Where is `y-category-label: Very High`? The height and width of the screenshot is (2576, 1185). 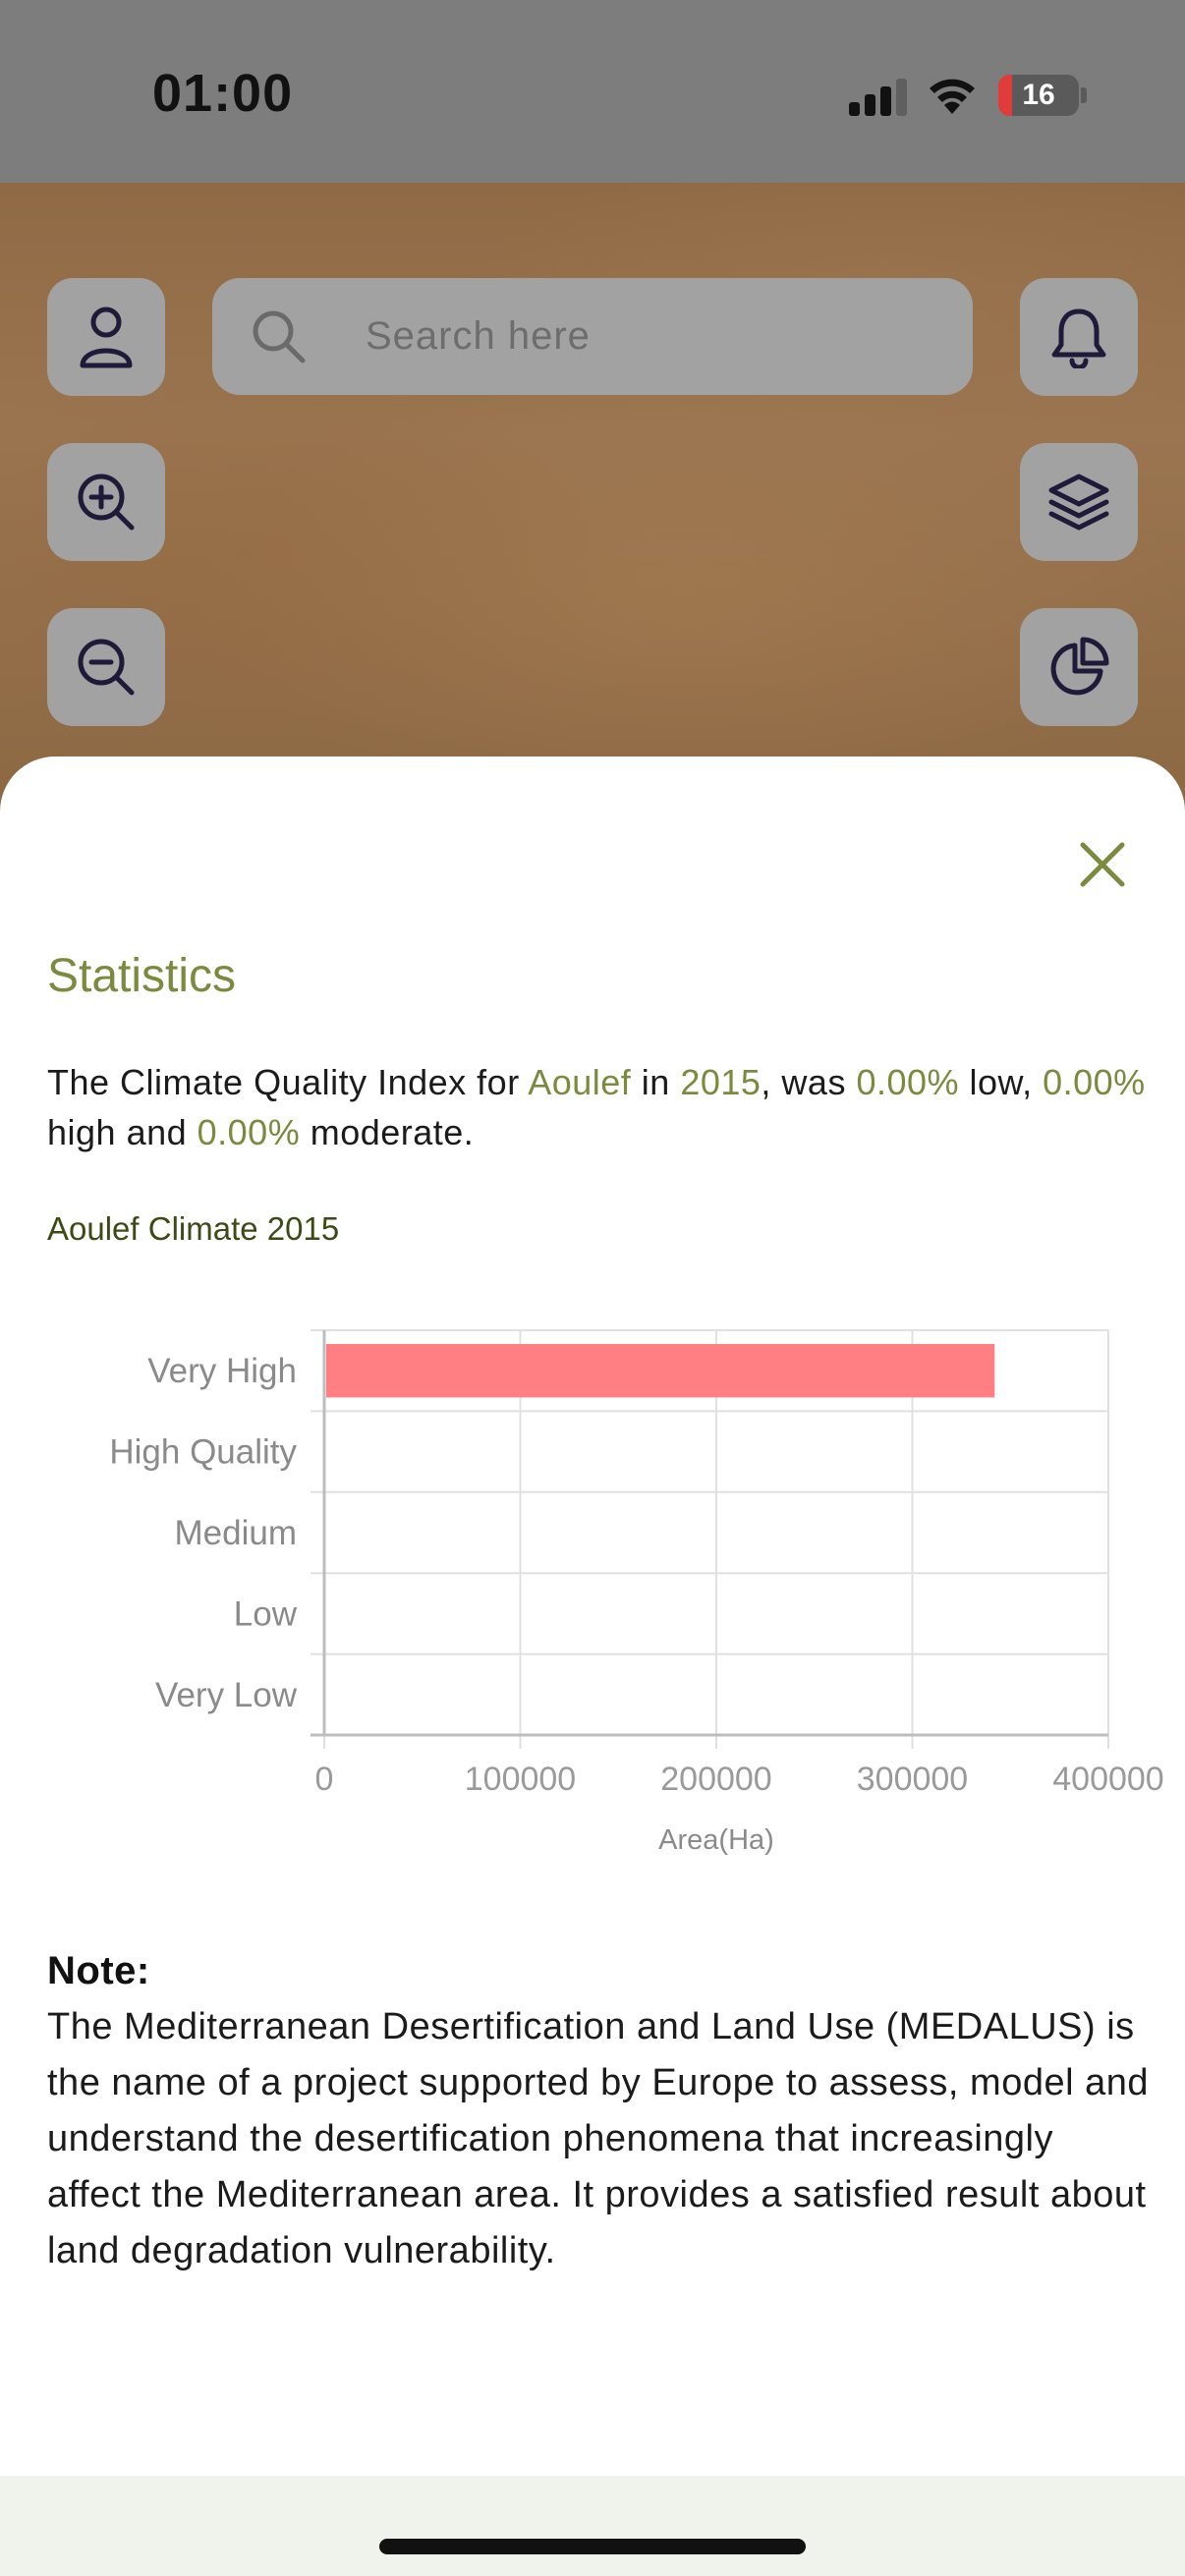
y-category-label: Very High is located at coordinates (222, 1371).